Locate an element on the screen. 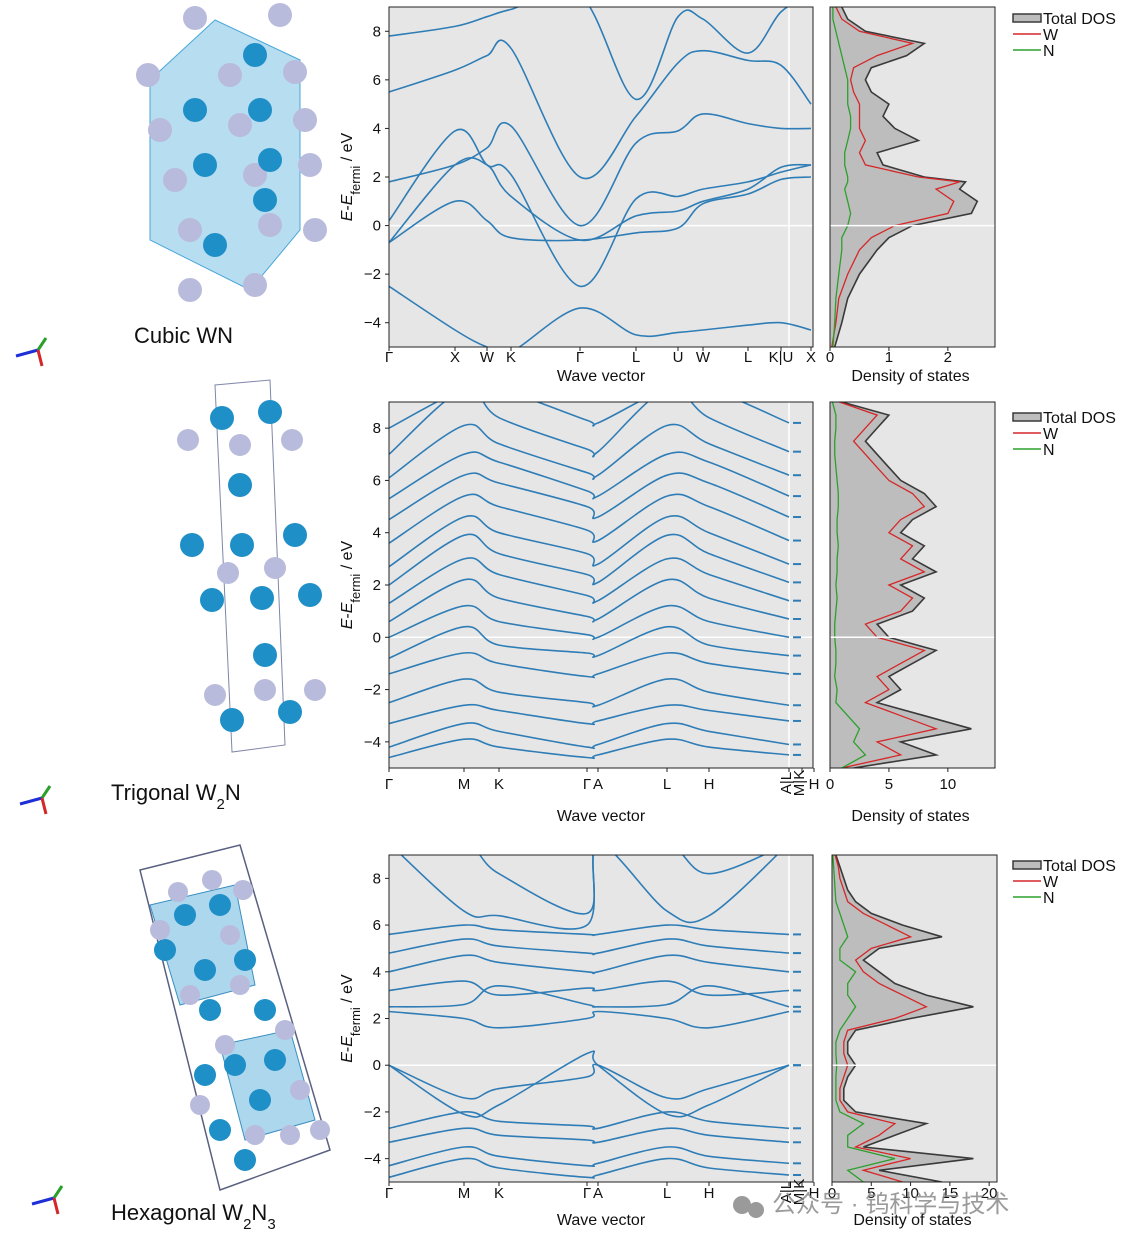 This screenshot has height=1247, width=1128. unit-cell-outline is located at coordinates (235, 1017).